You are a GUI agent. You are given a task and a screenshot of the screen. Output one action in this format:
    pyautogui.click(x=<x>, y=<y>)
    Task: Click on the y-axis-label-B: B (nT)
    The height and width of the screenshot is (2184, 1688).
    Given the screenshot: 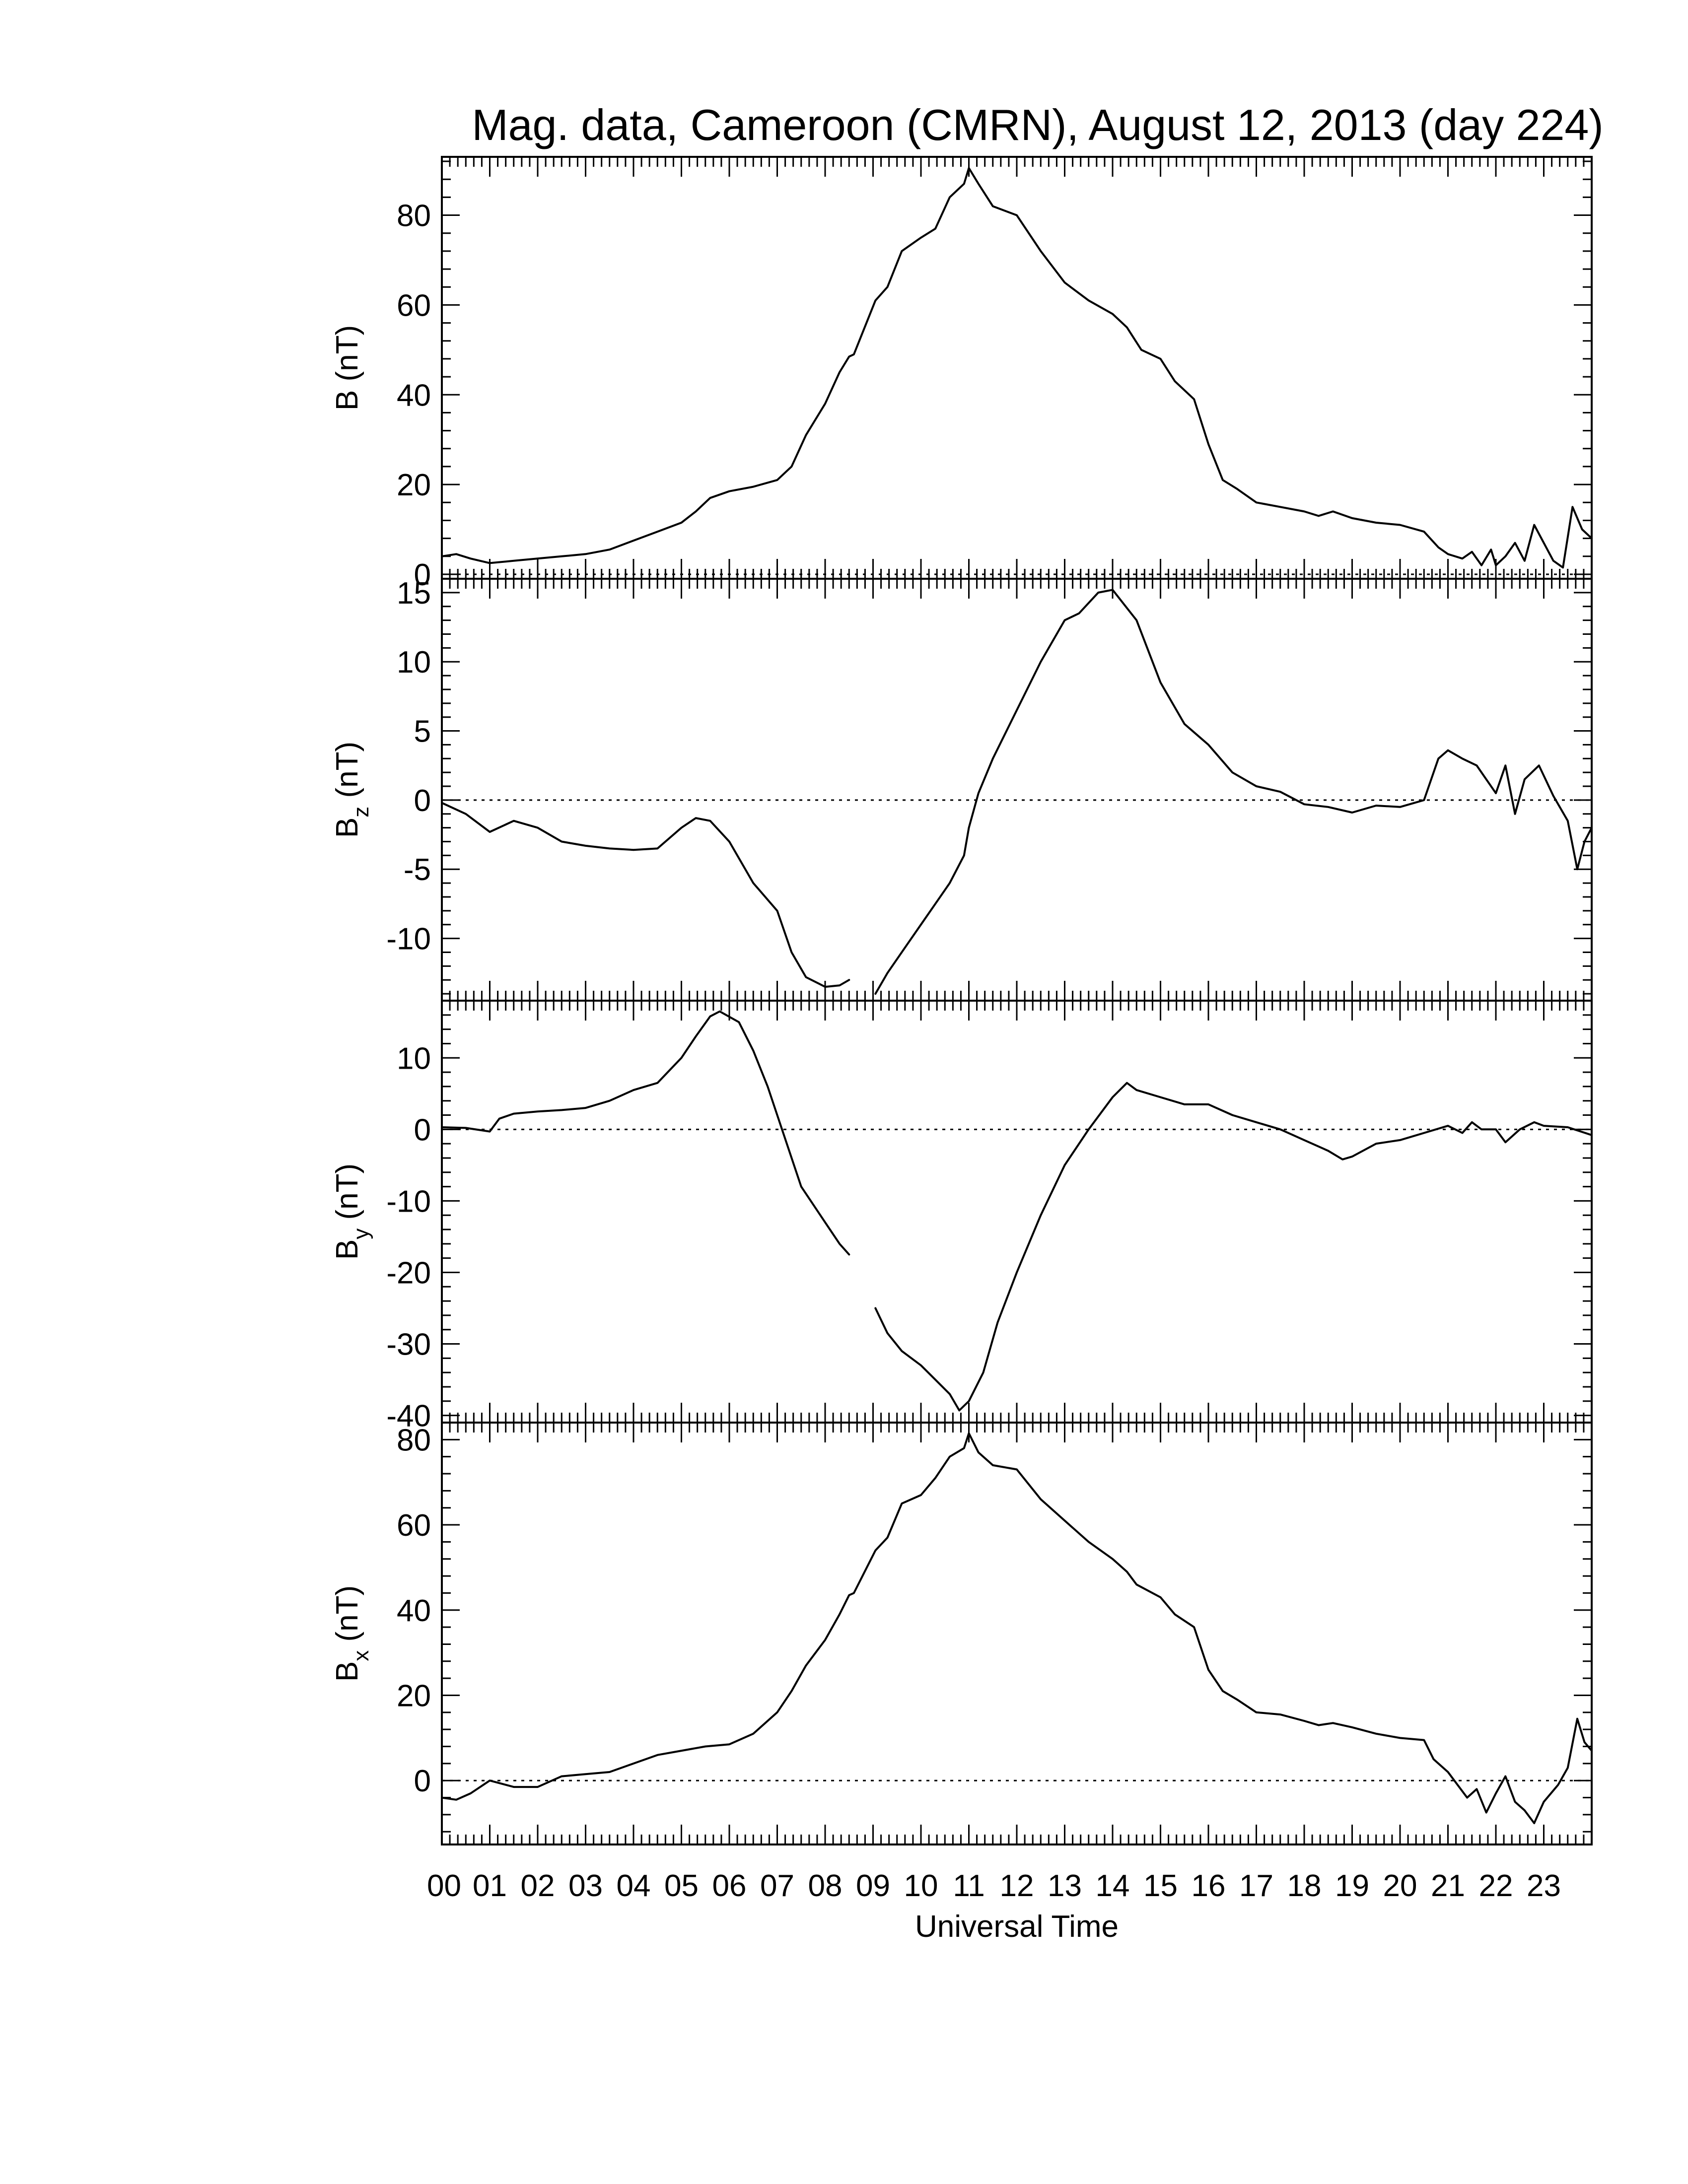 What is the action you would take?
    pyautogui.click(x=347, y=367)
    